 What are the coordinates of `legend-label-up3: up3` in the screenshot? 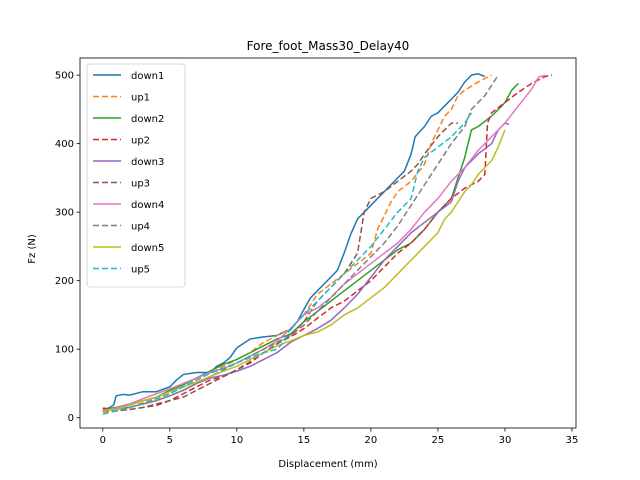 It's located at (140, 184).